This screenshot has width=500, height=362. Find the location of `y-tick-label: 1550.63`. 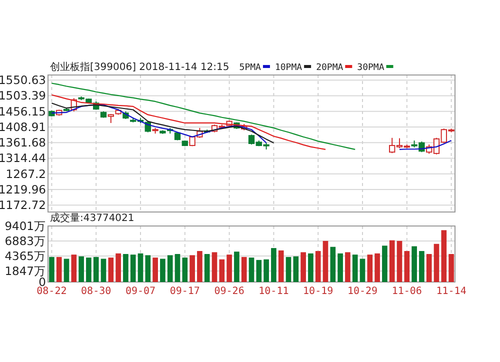

y-tick-label: 1550.63 is located at coordinates (23, 80).